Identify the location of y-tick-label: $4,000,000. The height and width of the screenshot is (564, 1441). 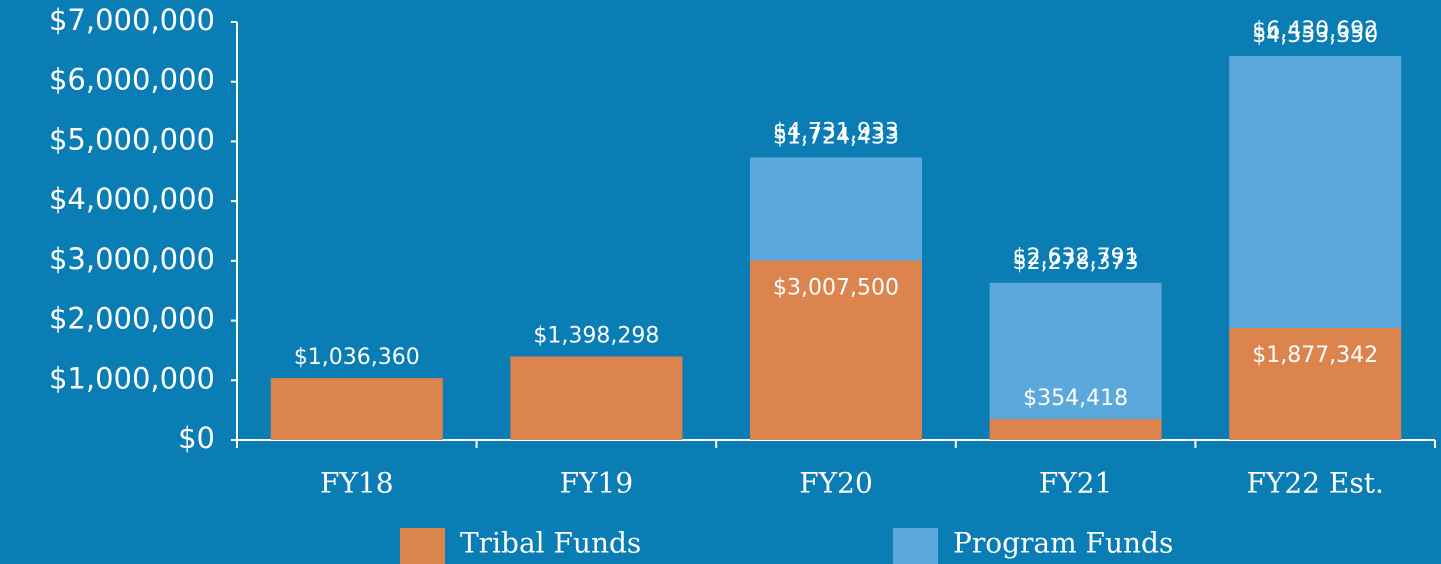
(132, 199).